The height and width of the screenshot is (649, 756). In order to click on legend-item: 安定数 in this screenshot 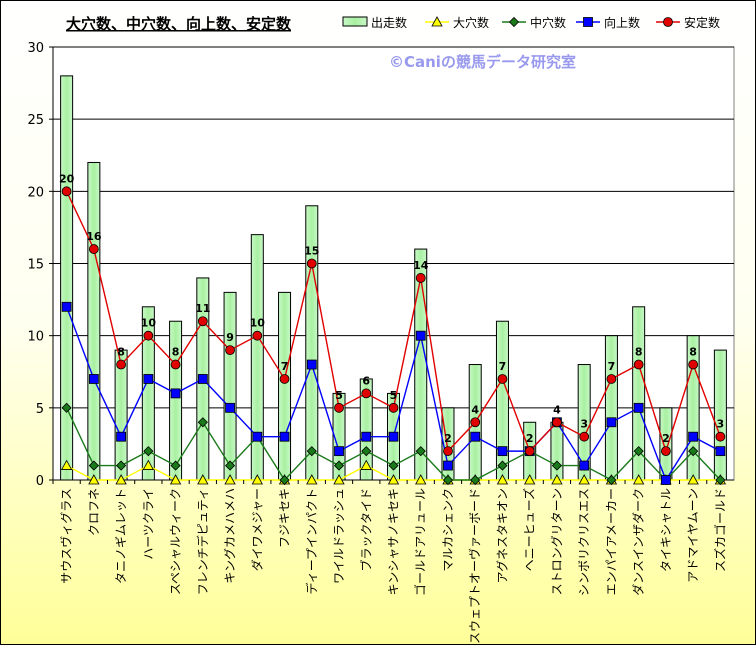, I will do `click(688, 22)`.